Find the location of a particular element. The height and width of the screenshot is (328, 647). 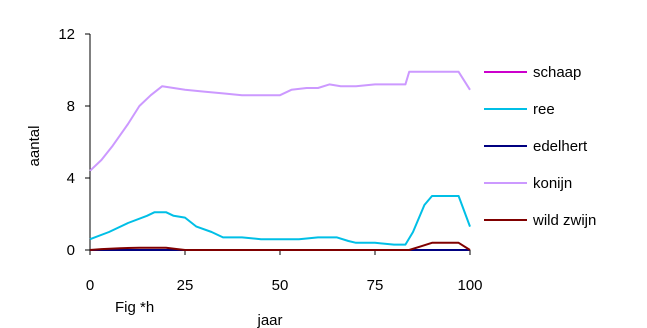

legend-label: konijn is located at coordinates (552, 183).